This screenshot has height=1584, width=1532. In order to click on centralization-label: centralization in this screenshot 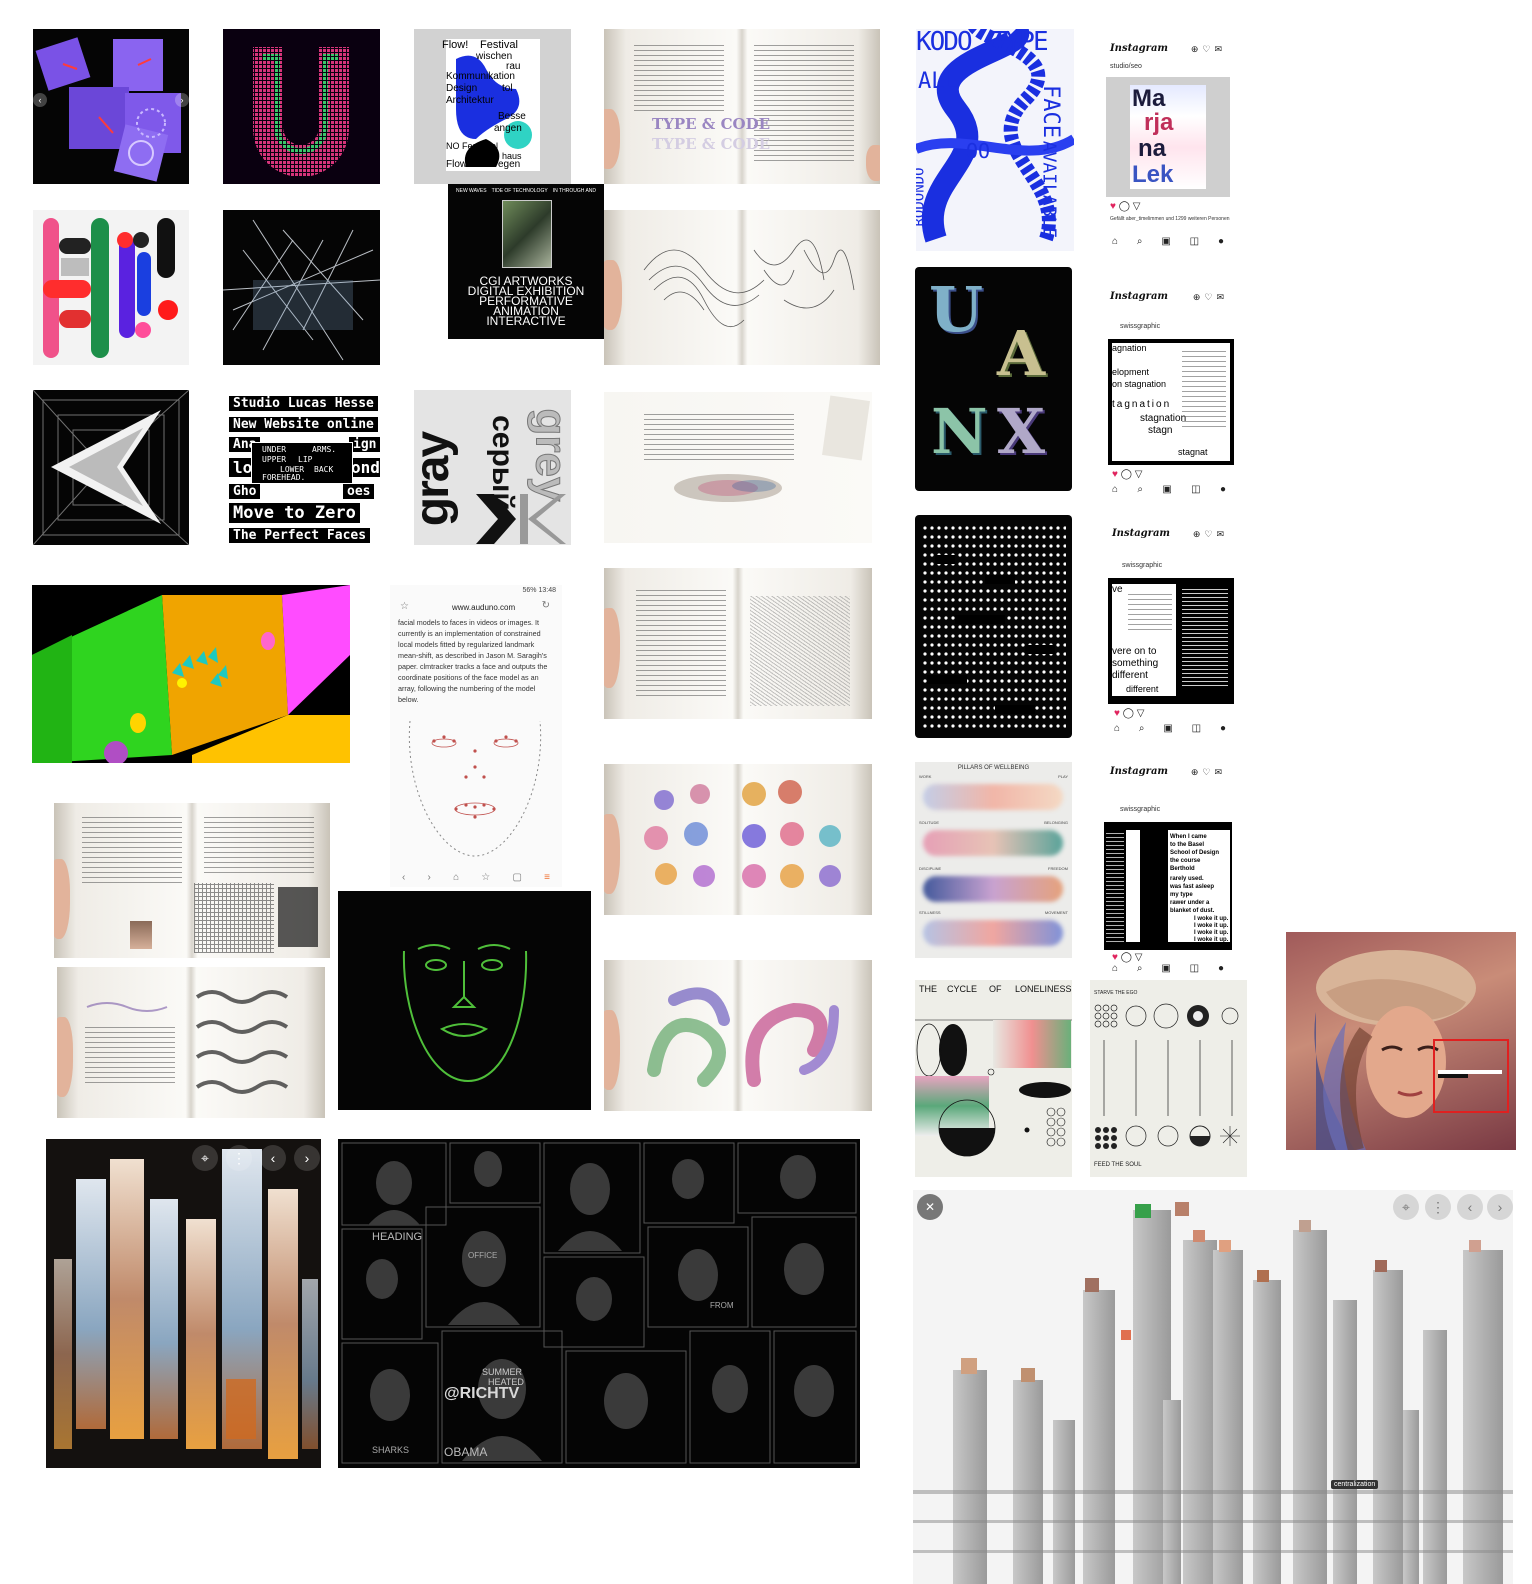, I will do `click(1354, 1484)`.